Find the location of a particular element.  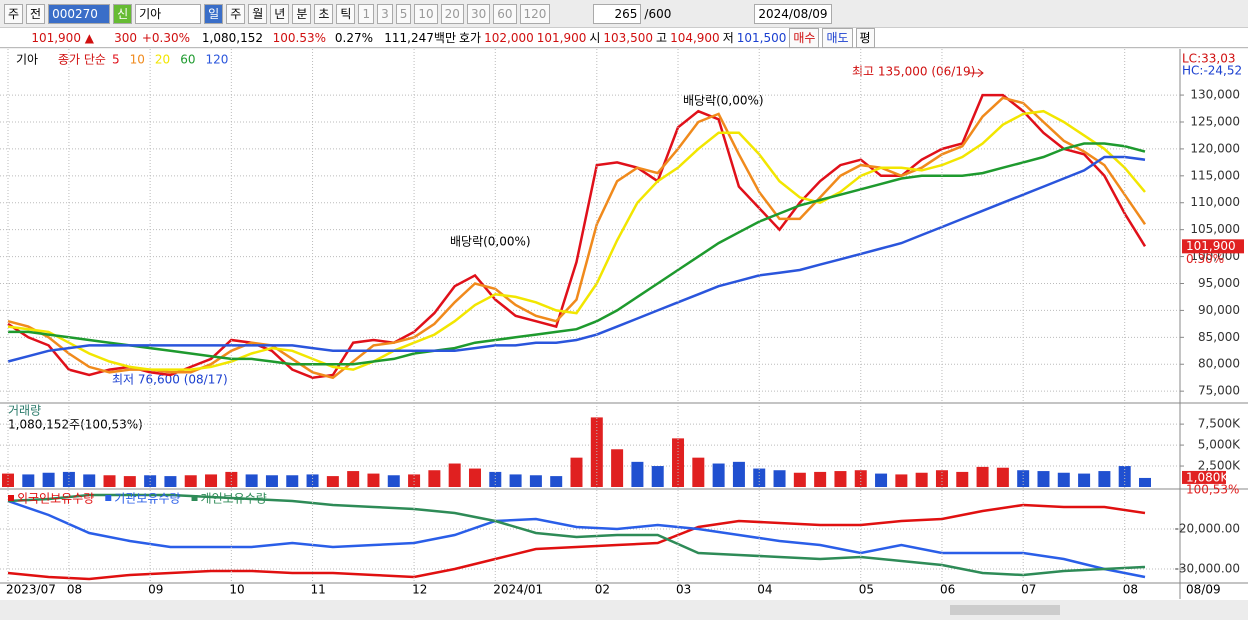

interval-button: 60 is located at coordinates (505, 13).